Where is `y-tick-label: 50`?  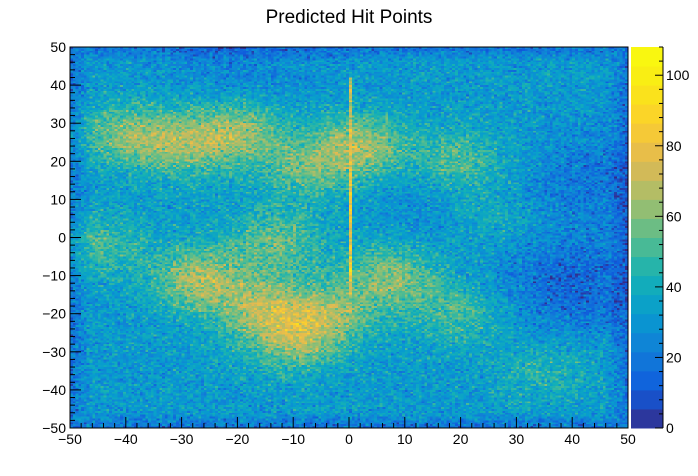 y-tick-label: 50 is located at coordinates (58, 47).